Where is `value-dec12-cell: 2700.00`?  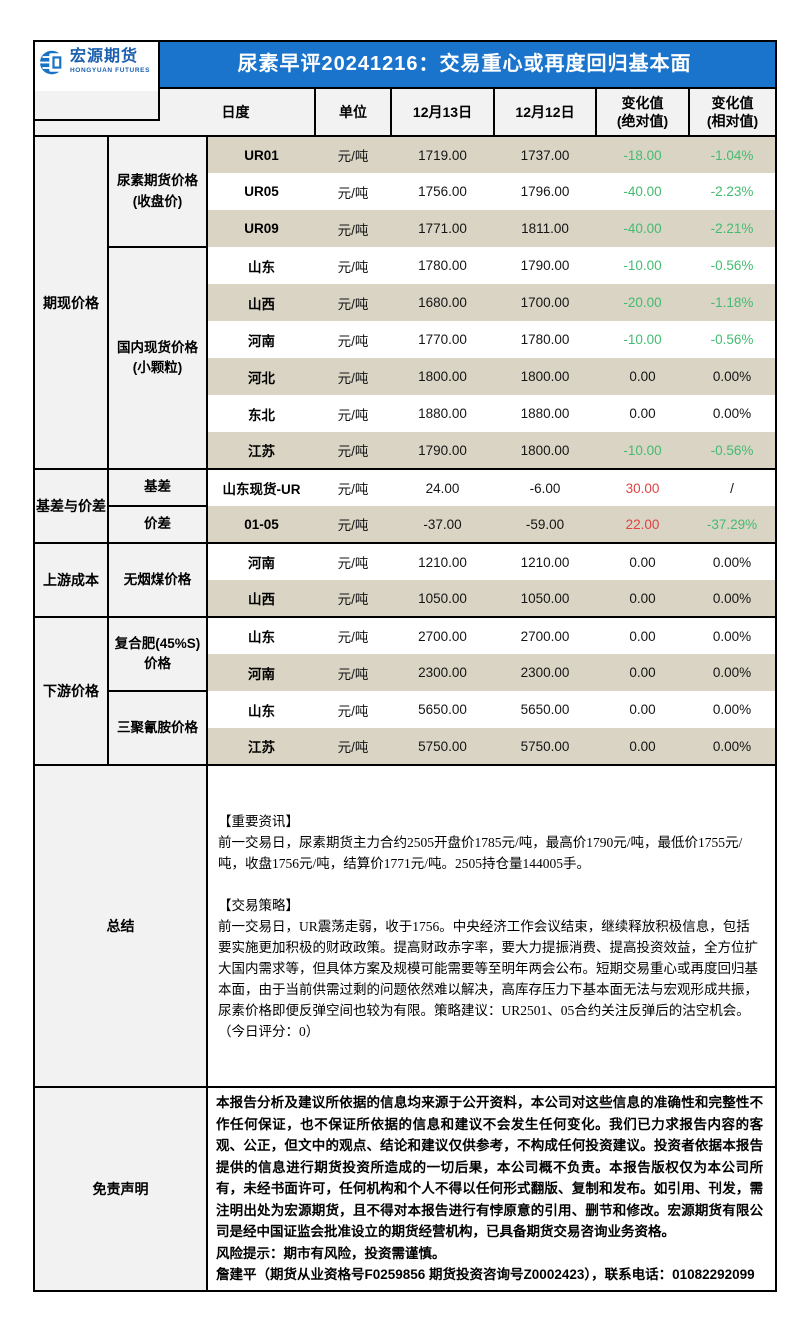
value-dec12-cell: 2700.00 is located at coordinates (545, 635).